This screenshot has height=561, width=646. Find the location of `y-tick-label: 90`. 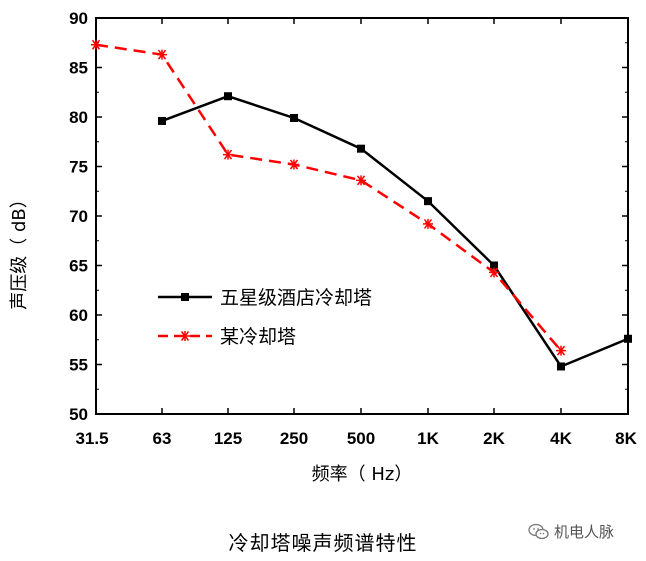

y-tick-label: 90 is located at coordinates (78, 18).